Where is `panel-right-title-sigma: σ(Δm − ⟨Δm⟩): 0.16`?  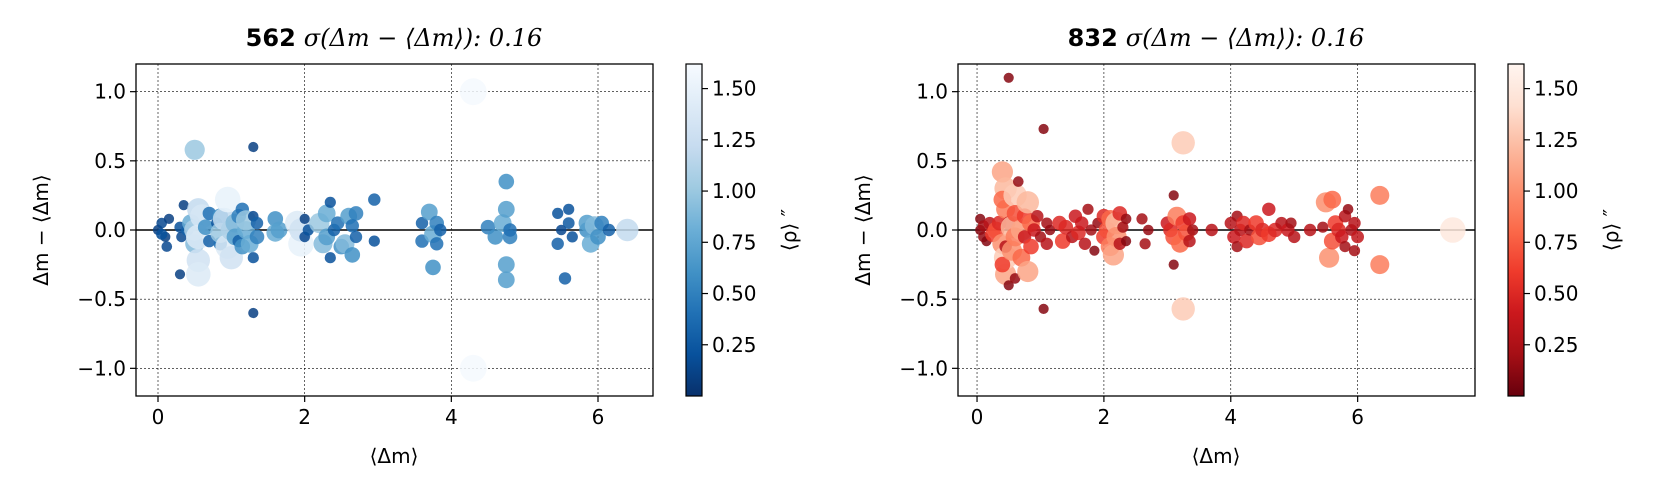
panel-right-title-sigma: σ(Δm − ⟨Δm⟩): 0.16 is located at coordinates (1245, 38).